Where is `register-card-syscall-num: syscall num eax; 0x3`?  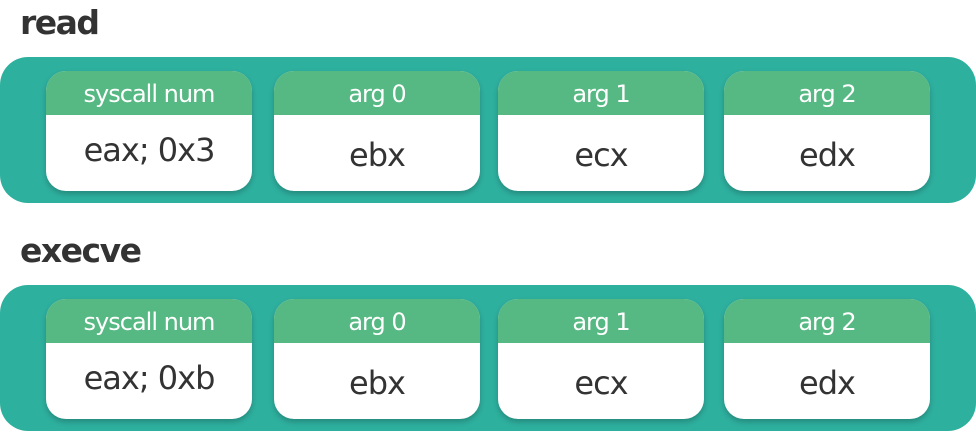 register-card-syscall-num: syscall num eax; 0x3 is located at coordinates (149, 131).